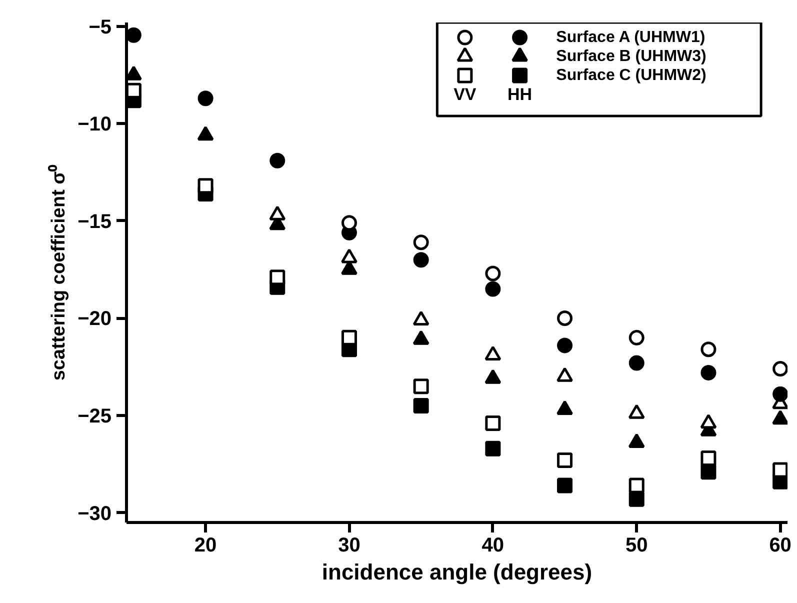 This screenshot has width=797, height=603. I want to click on x-tick-label: 50, so click(636, 545).